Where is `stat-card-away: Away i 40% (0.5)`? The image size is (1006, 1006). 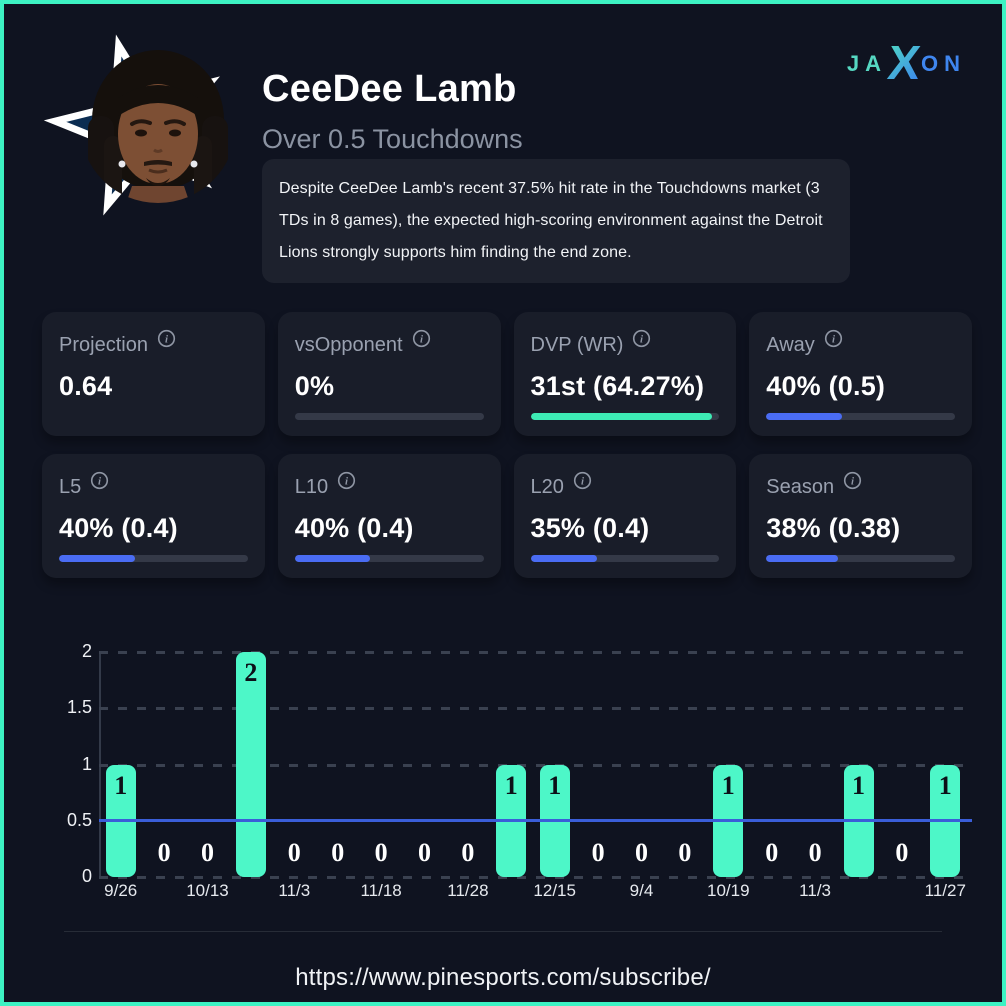
stat-card-away: Away i 40% (0.5) is located at coordinates (860, 374).